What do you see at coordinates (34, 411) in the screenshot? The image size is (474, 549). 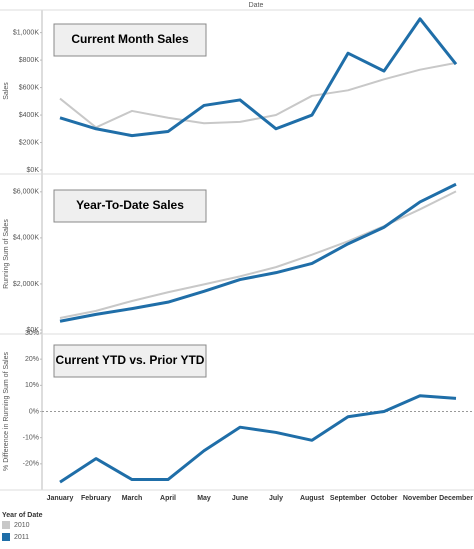 I see `y-tick-label: 0%` at bounding box center [34, 411].